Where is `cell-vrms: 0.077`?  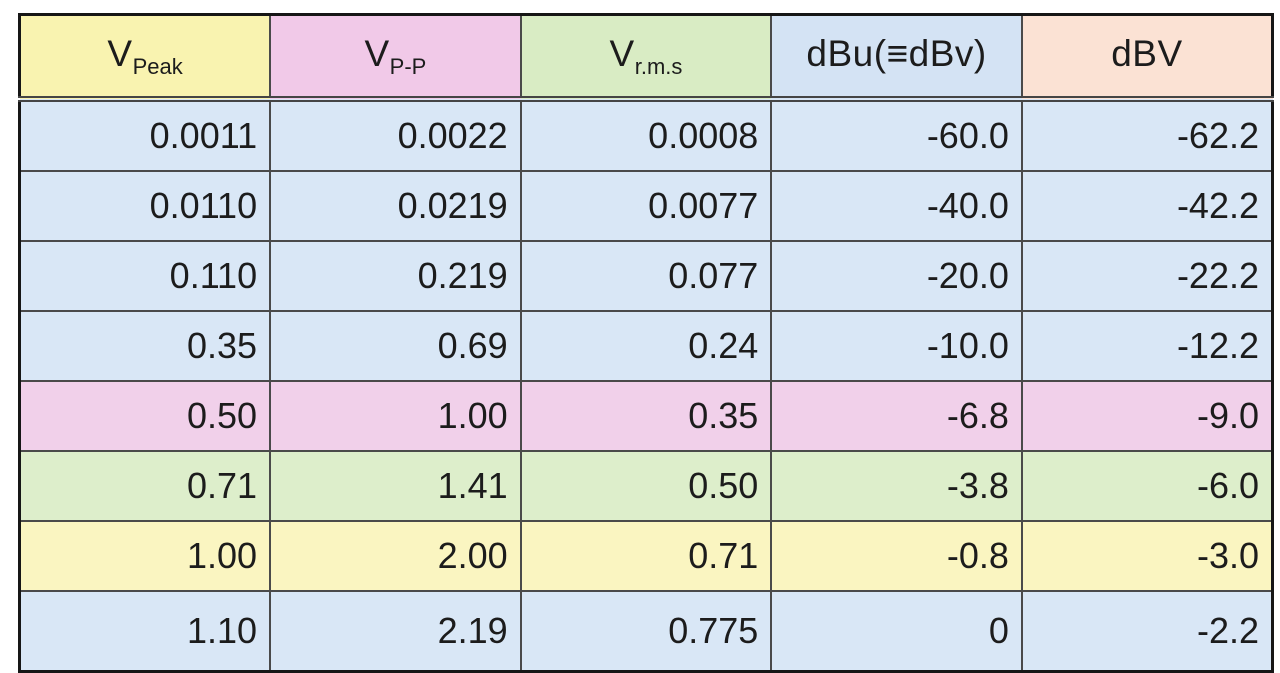 cell-vrms: 0.077 is located at coordinates (646, 276).